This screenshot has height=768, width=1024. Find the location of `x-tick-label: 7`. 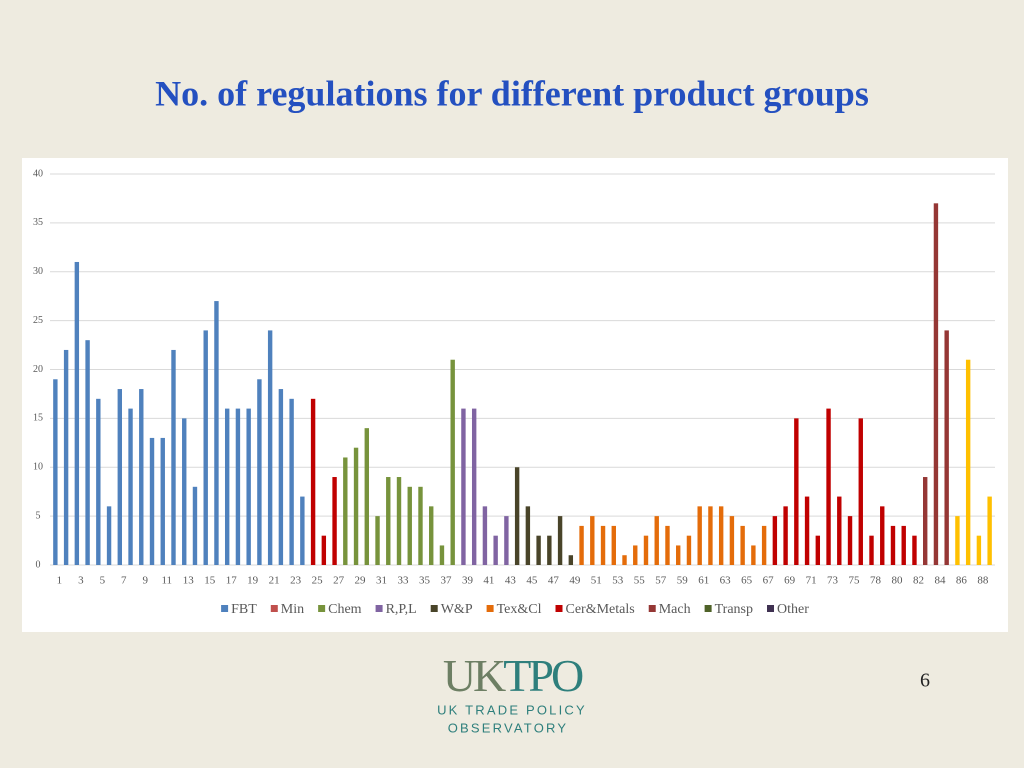

x-tick-label: 7 is located at coordinates (124, 581).